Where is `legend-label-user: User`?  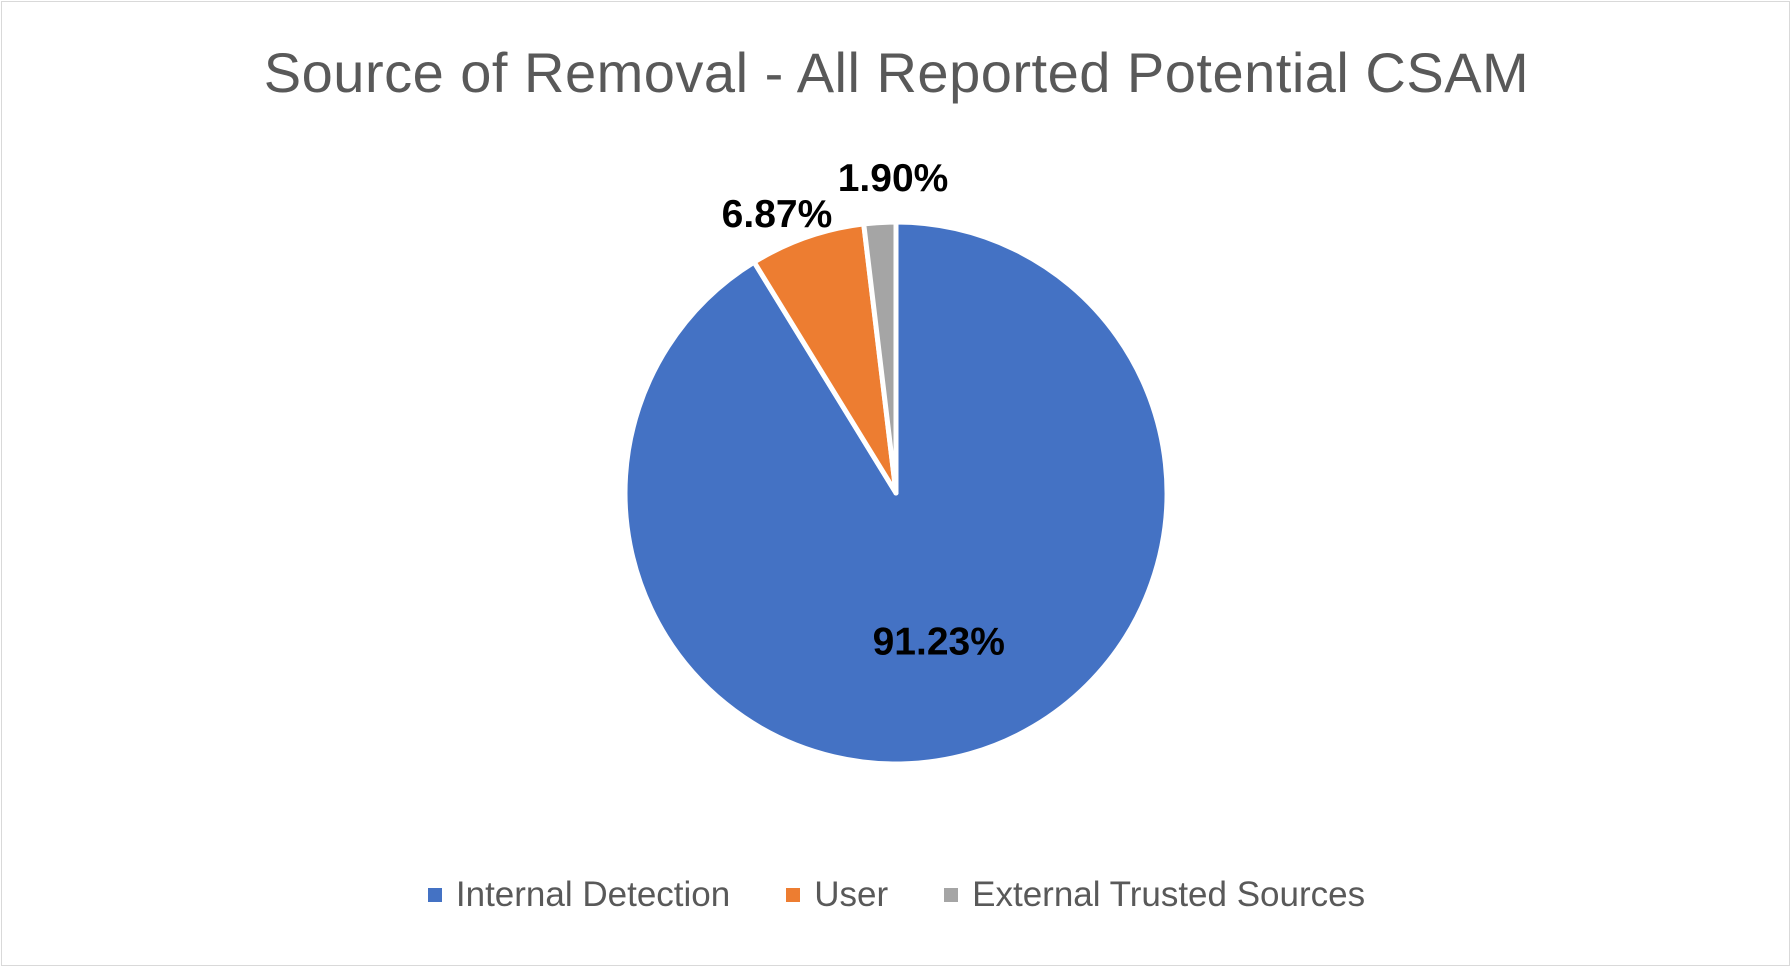 legend-label-user: User is located at coordinates (851, 894).